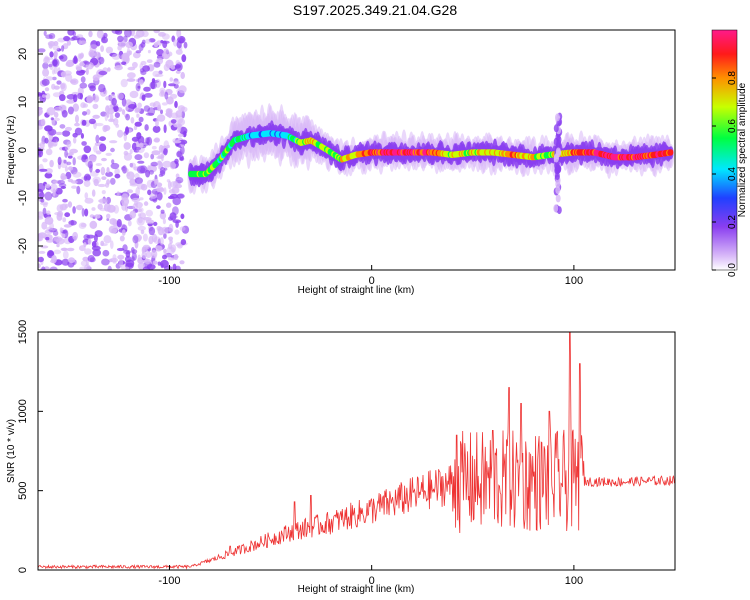  I want to click on snr-xtick-label: 0, so click(372, 581).